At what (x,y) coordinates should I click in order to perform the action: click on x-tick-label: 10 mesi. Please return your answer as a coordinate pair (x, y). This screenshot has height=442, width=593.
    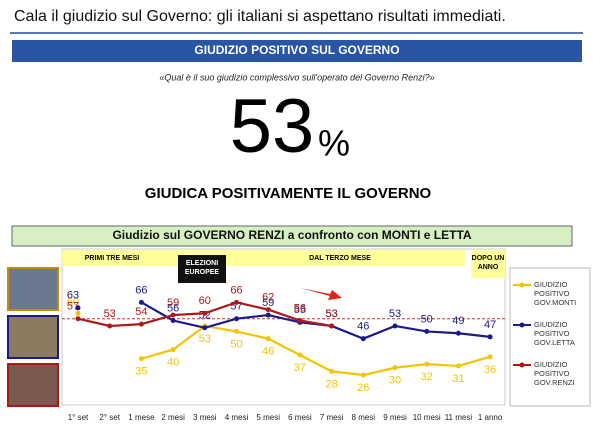
    Looking at the image, I should click on (427, 417).